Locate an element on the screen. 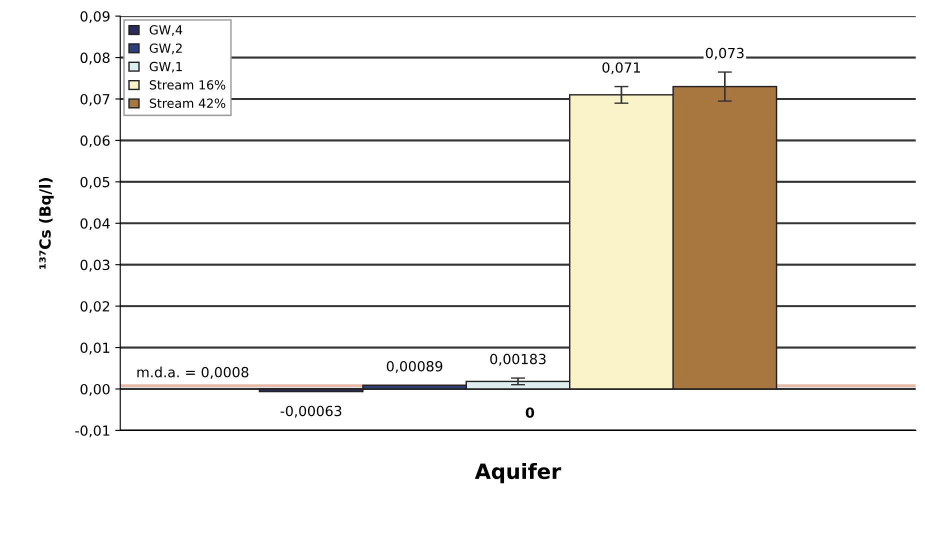 This screenshot has height=538, width=925. data-label: 0,00089 is located at coordinates (414, 366).